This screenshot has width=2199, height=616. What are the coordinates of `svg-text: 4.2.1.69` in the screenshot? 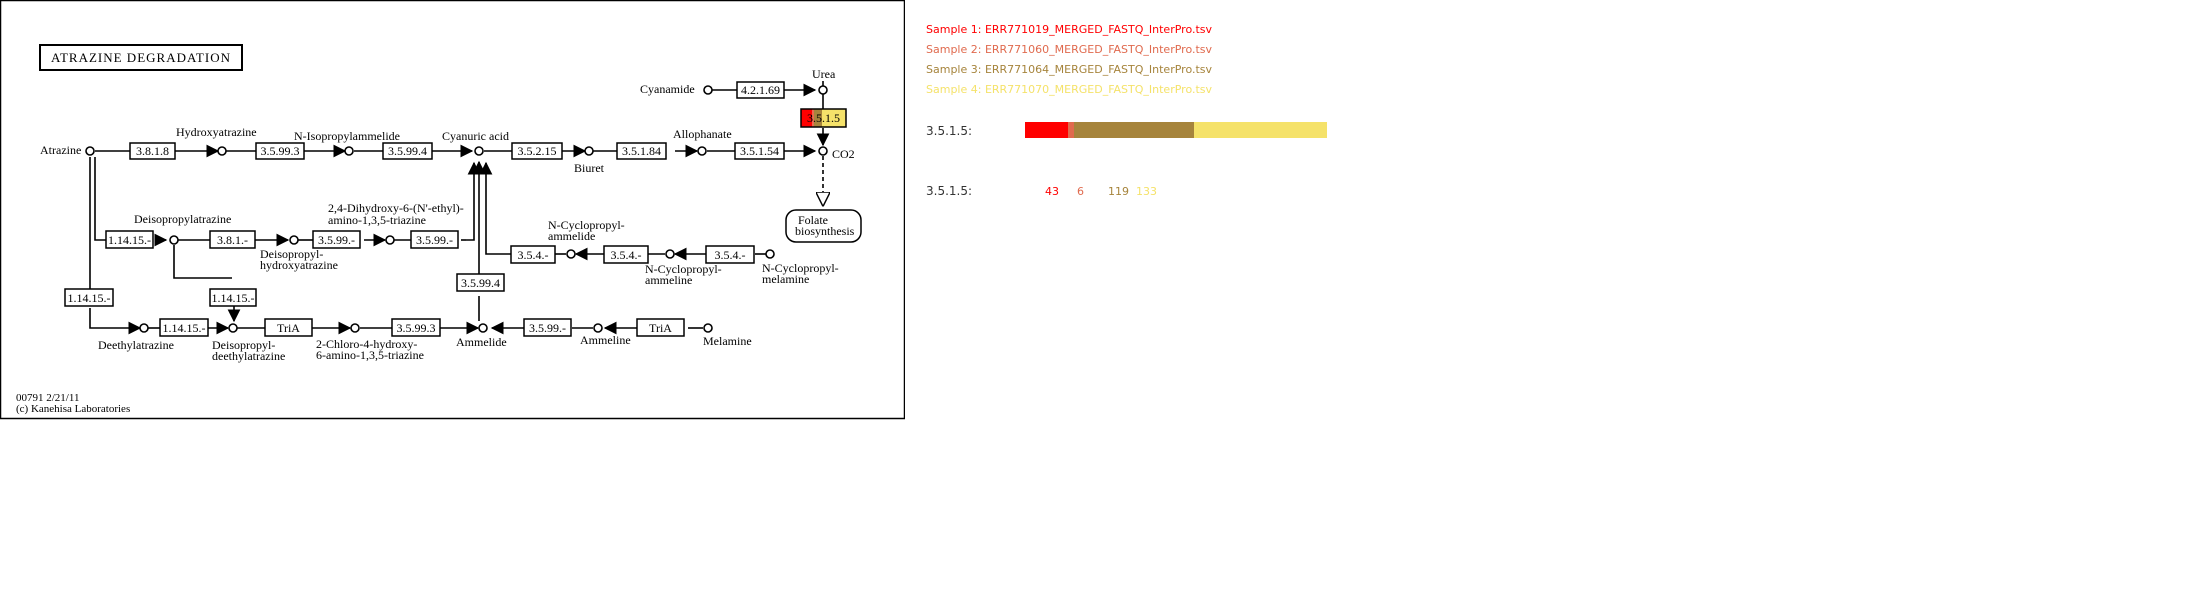 It's located at (760, 90).